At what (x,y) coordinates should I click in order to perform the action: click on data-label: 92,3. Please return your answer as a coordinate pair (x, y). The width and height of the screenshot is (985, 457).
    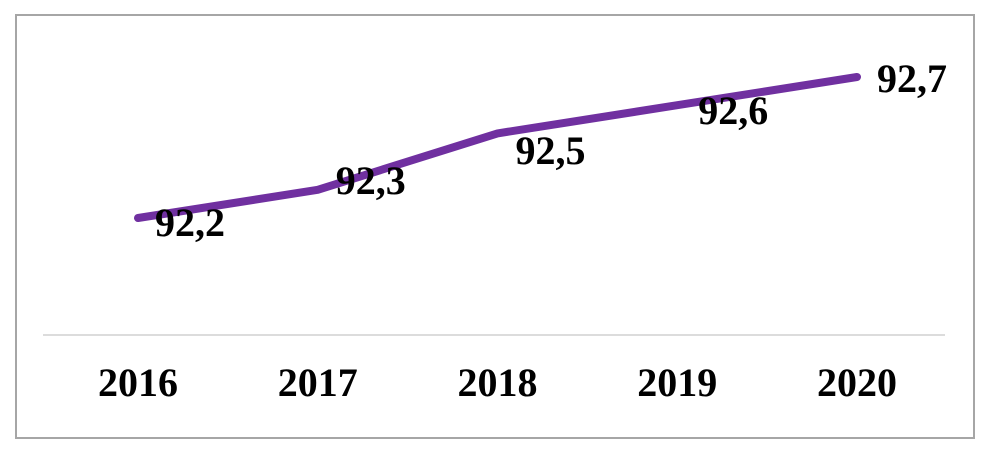
    Looking at the image, I should click on (370, 180).